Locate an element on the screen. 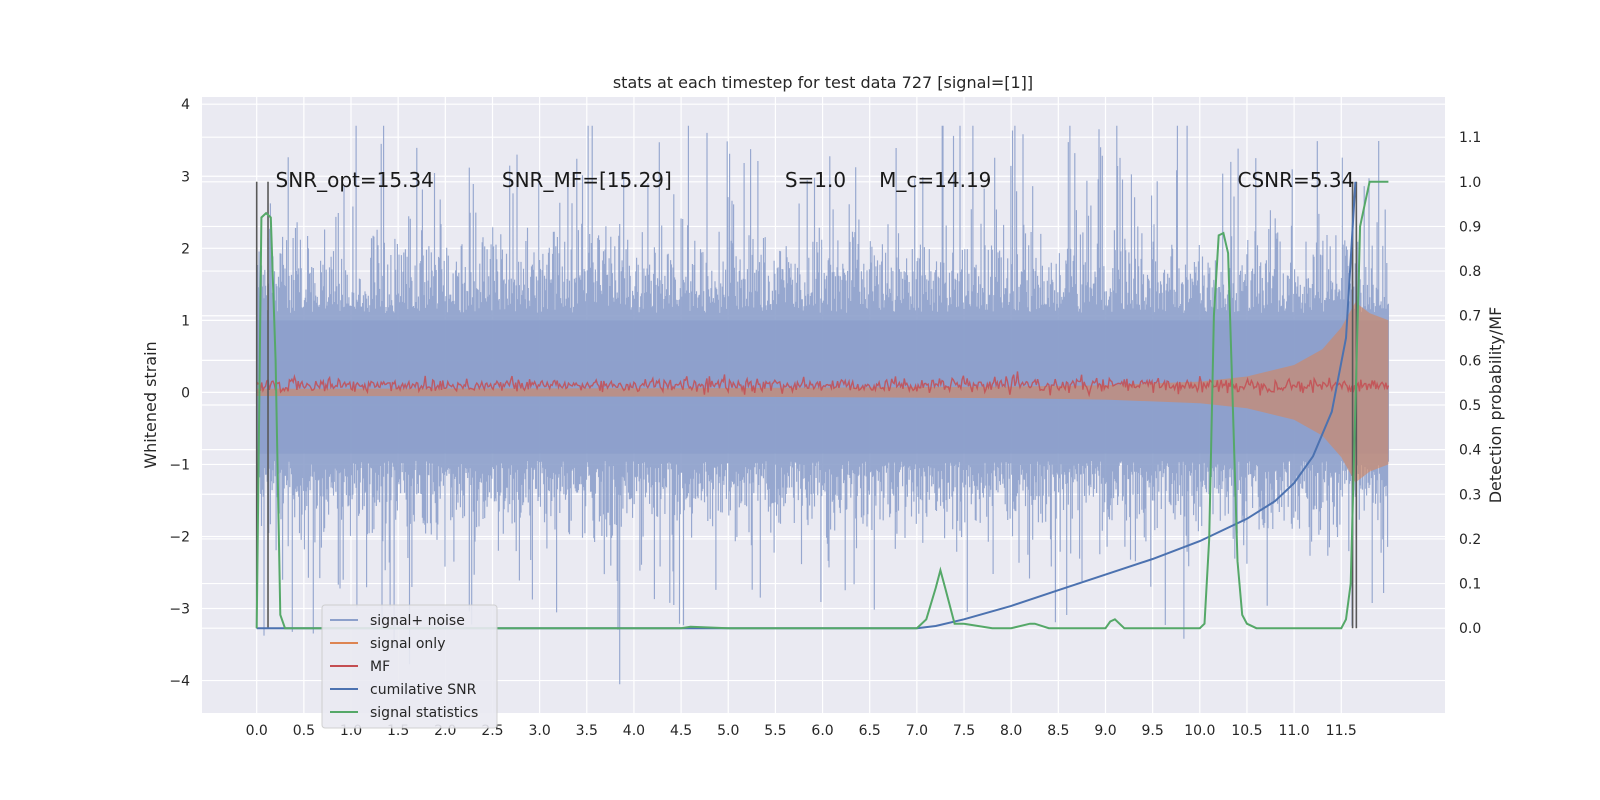 The image size is (1600, 800). legend-box is located at coordinates (409, 666).